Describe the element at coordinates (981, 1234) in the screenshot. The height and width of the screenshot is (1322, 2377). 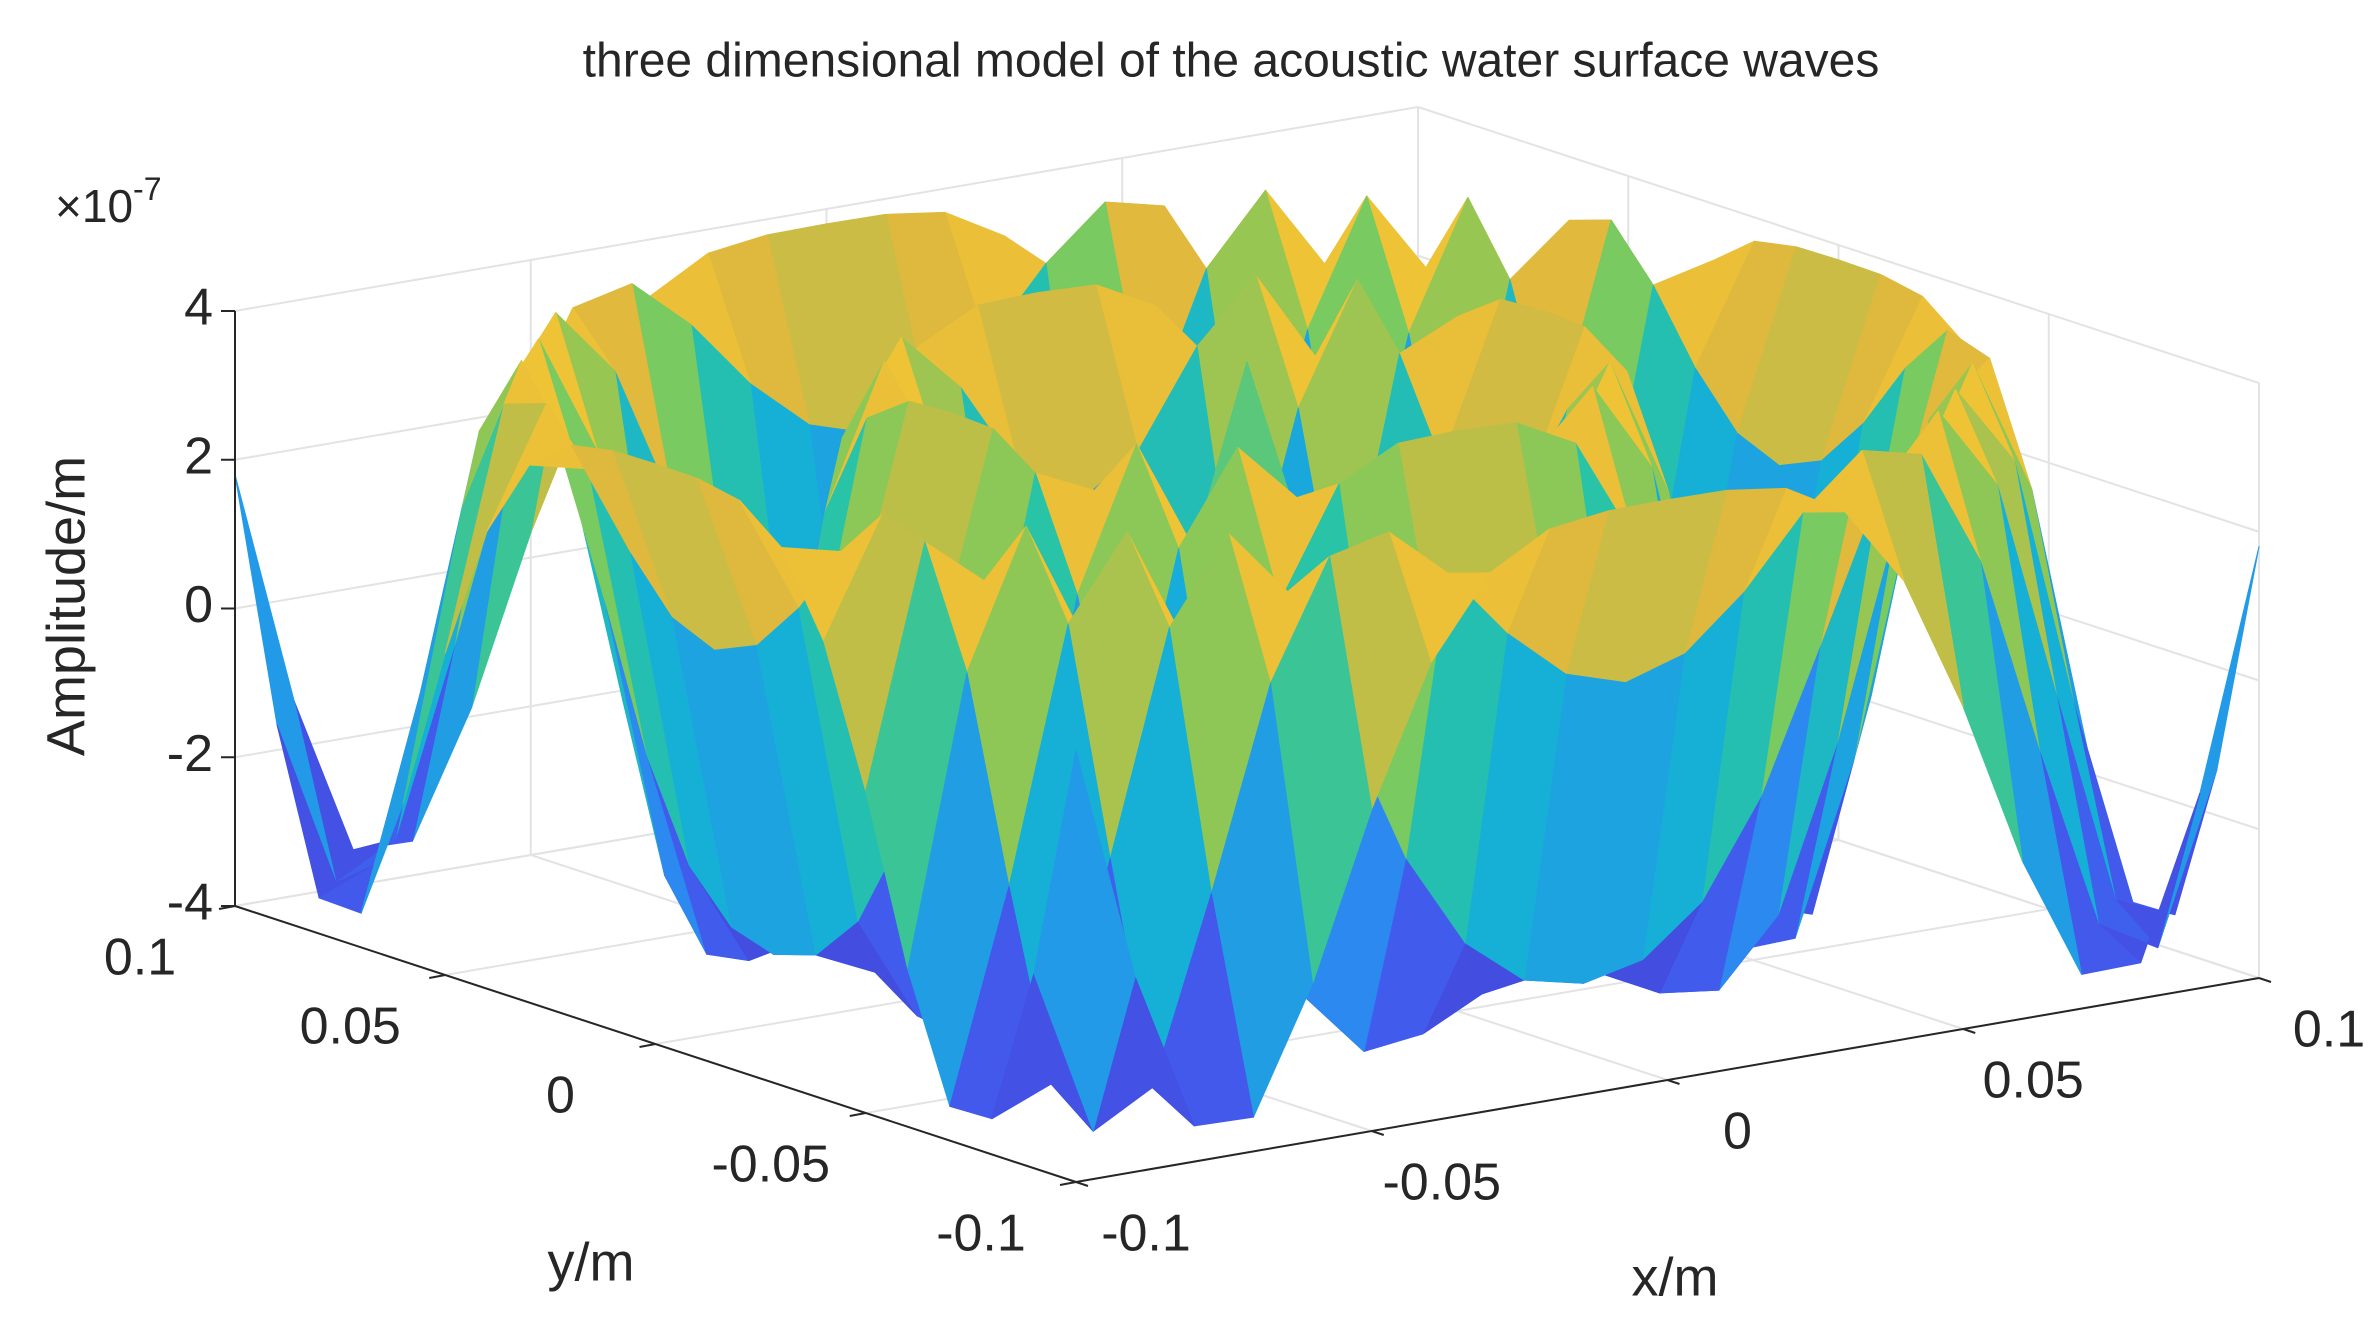
I see `y-tick-label: -0.1` at that location.